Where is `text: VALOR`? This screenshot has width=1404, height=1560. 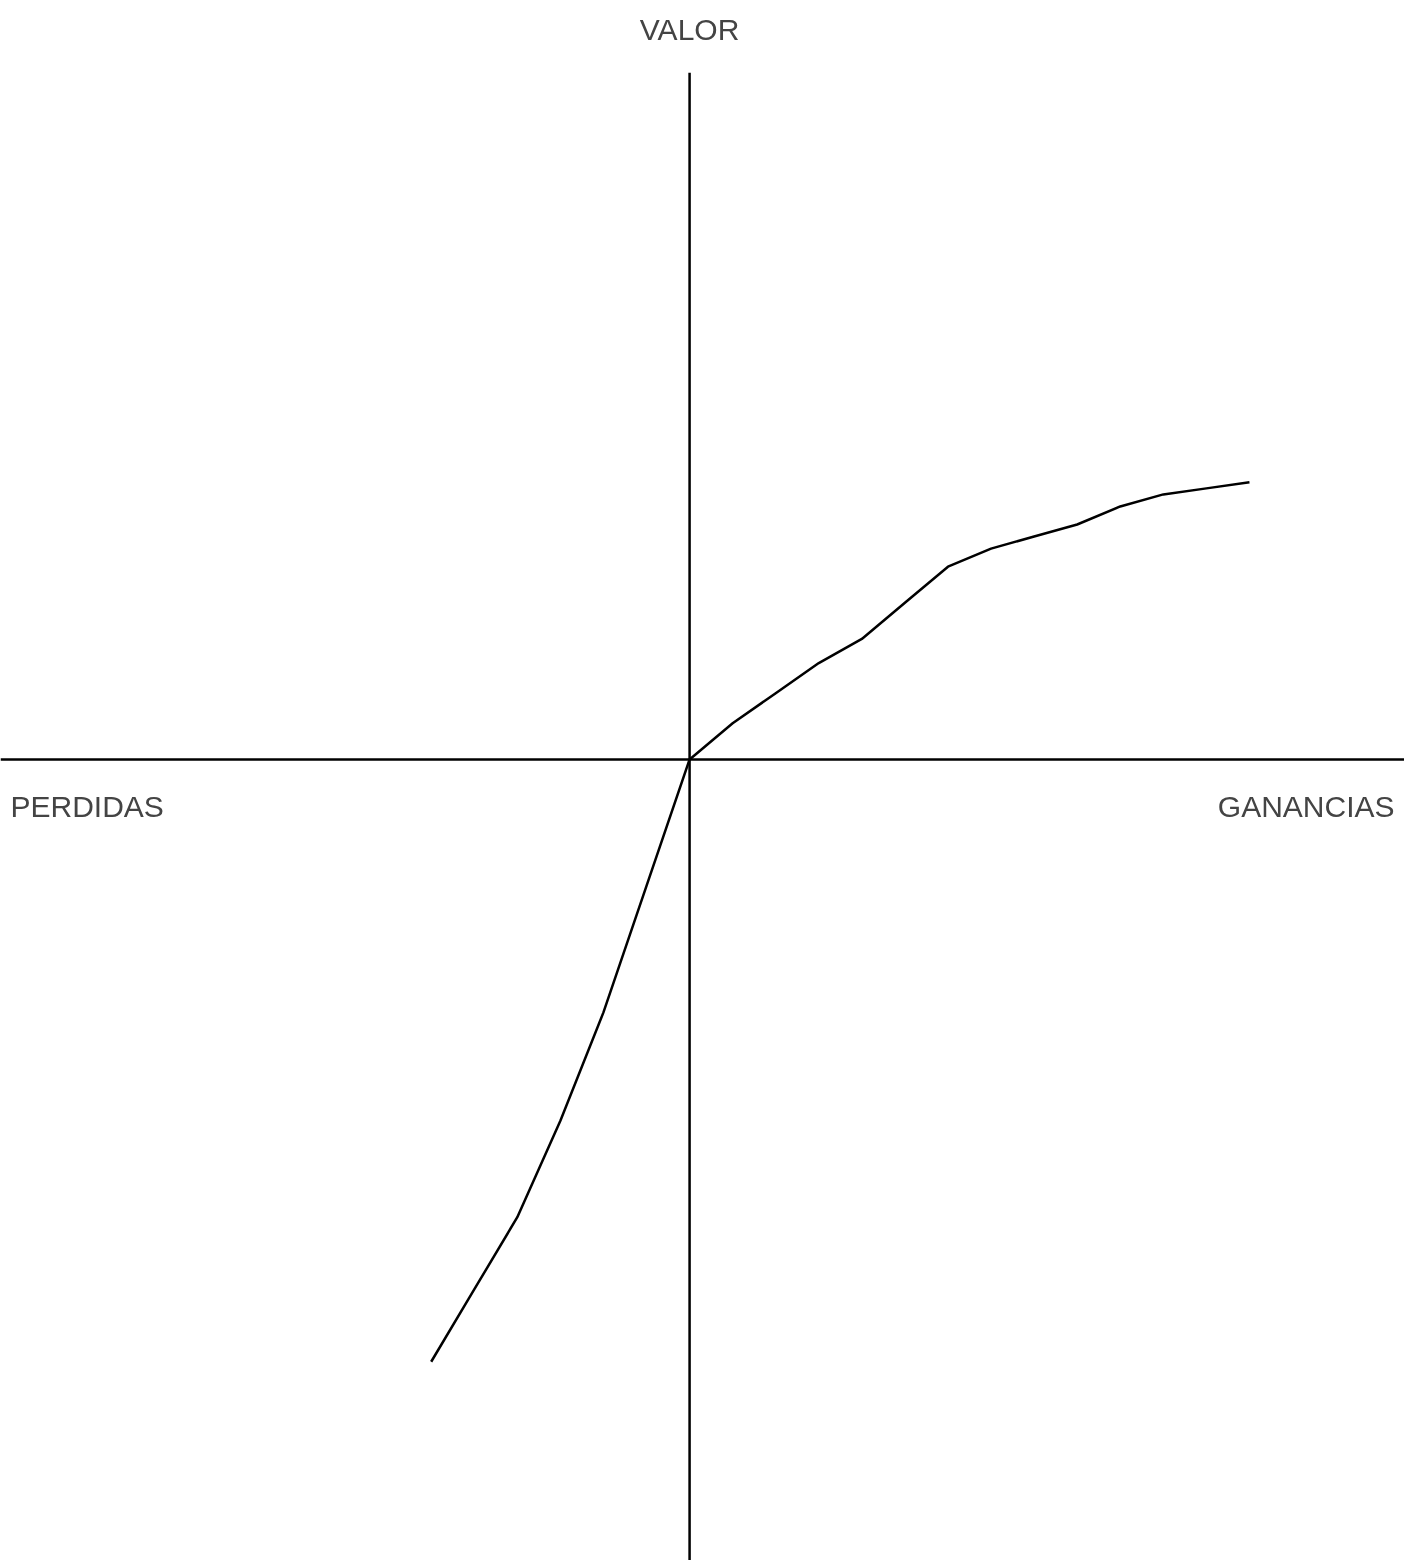 text: VALOR is located at coordinates (689, 29).